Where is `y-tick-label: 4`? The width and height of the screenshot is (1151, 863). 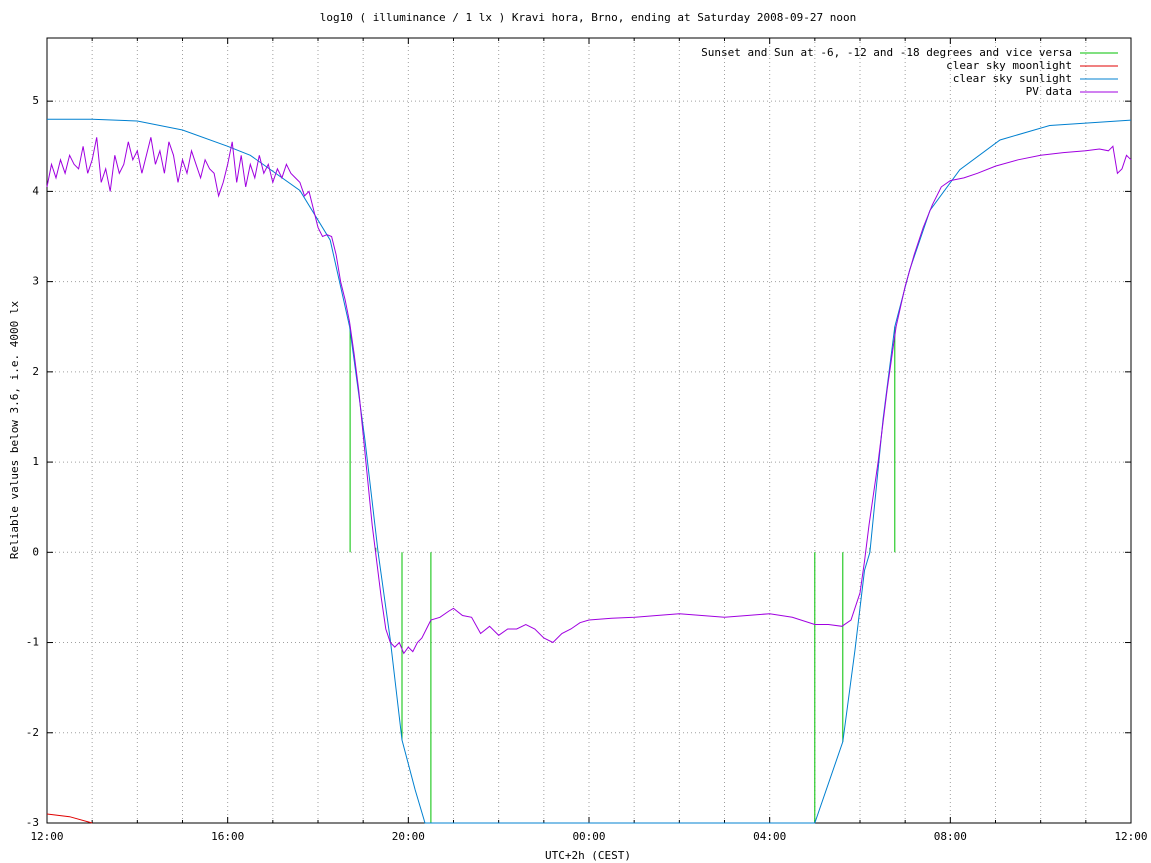 y-tick-label: 4 is located at coordinates (35, 190).